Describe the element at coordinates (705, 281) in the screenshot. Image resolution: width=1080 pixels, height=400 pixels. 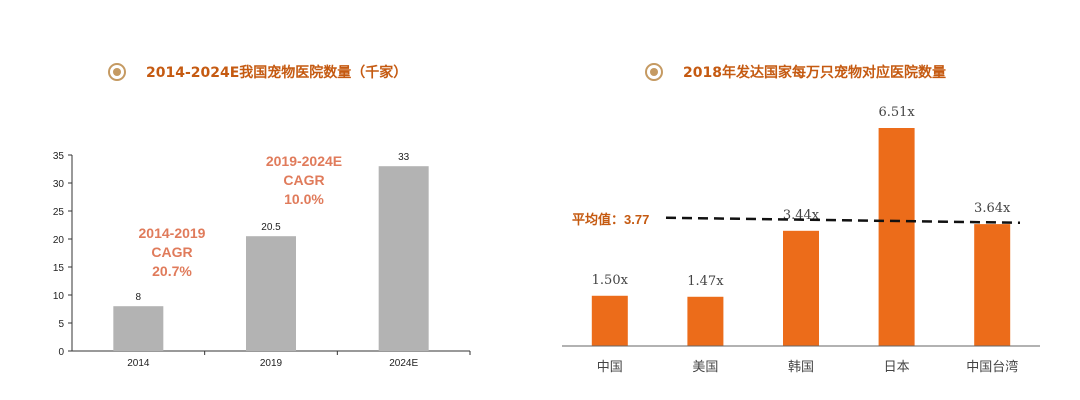
I see `right-bar-value-label: 1.47x` at that location.